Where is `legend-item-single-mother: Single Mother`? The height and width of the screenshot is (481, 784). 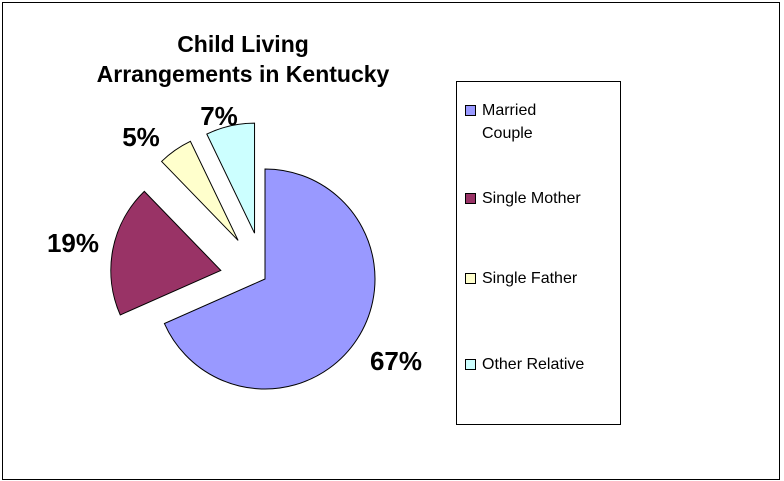 legend-item-single-mother: Single Mother is located at coordinates (545, 198).